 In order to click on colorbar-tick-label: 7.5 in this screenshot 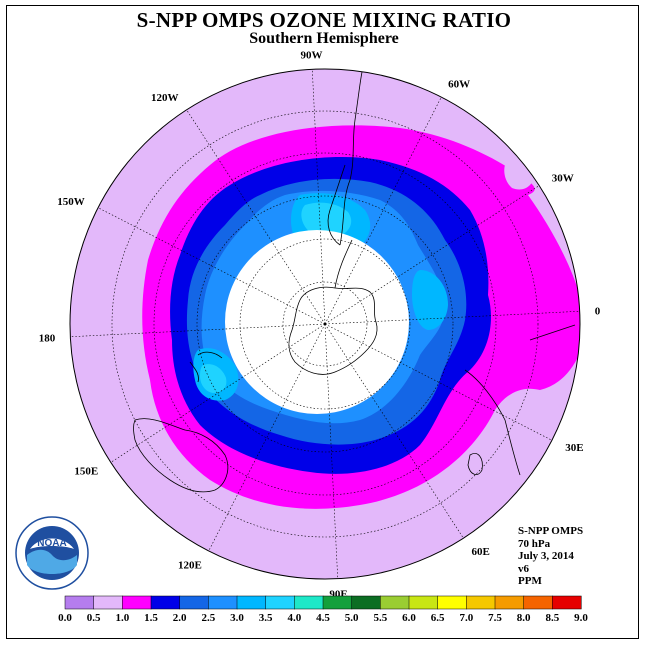, I will do `click(495, 618)`.